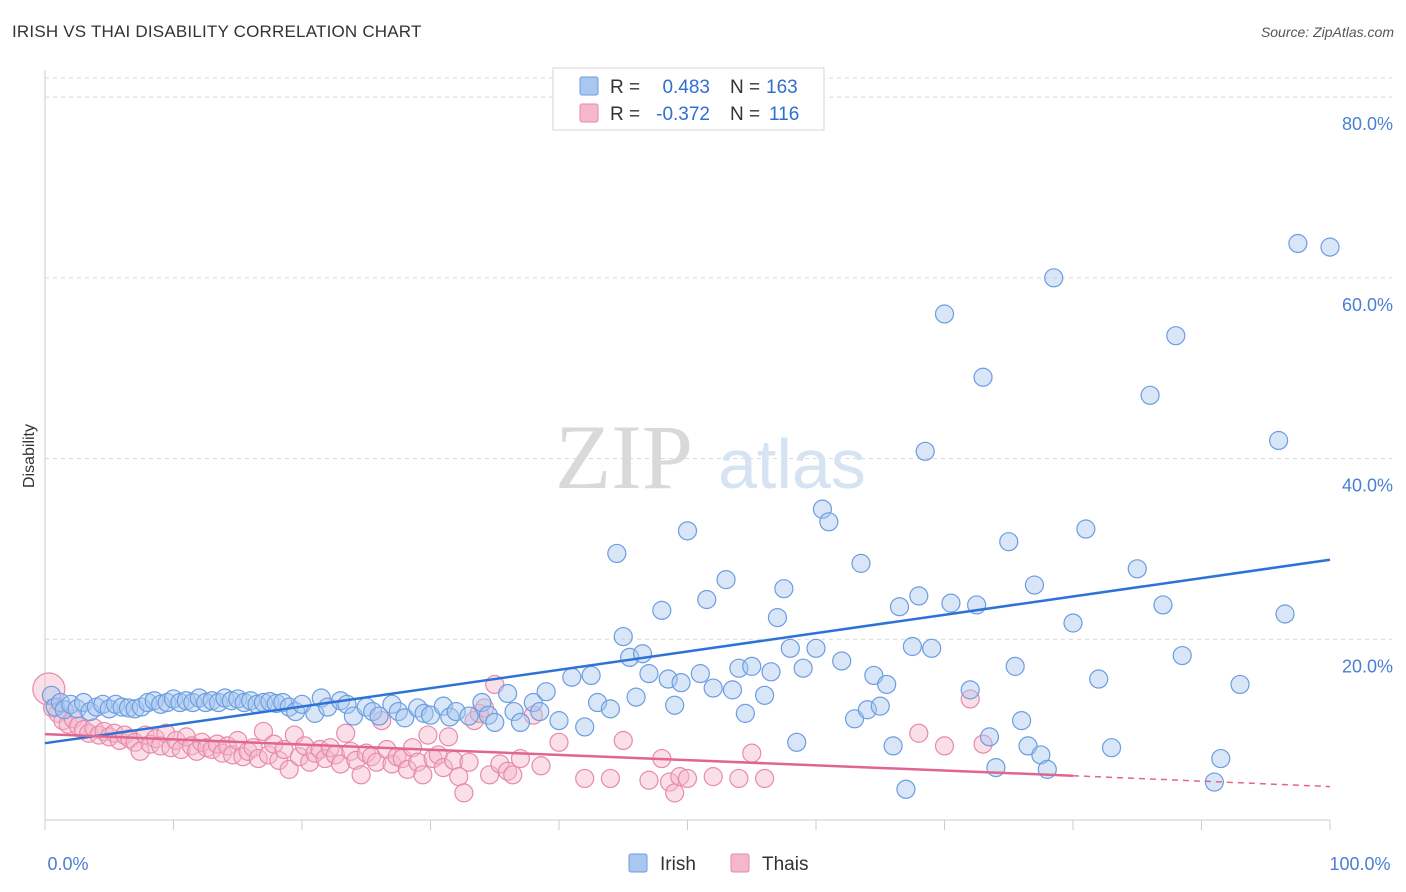 Image resolution: width=1406 pixels, height=892 pixels. What do you see at coordinates (1367, 666) in the screenshot?
I see `y-tick-label: 20.0%` at bounding box center [1367, 666].